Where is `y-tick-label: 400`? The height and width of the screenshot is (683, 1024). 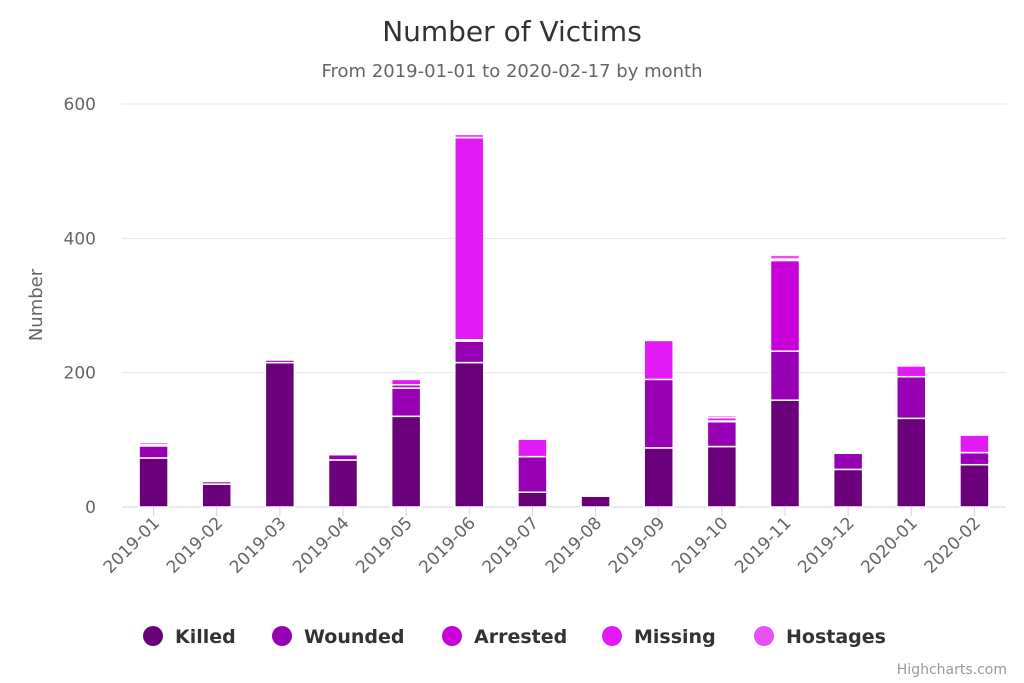 y-tick-label: 400 is located at coordinates (80, 239).